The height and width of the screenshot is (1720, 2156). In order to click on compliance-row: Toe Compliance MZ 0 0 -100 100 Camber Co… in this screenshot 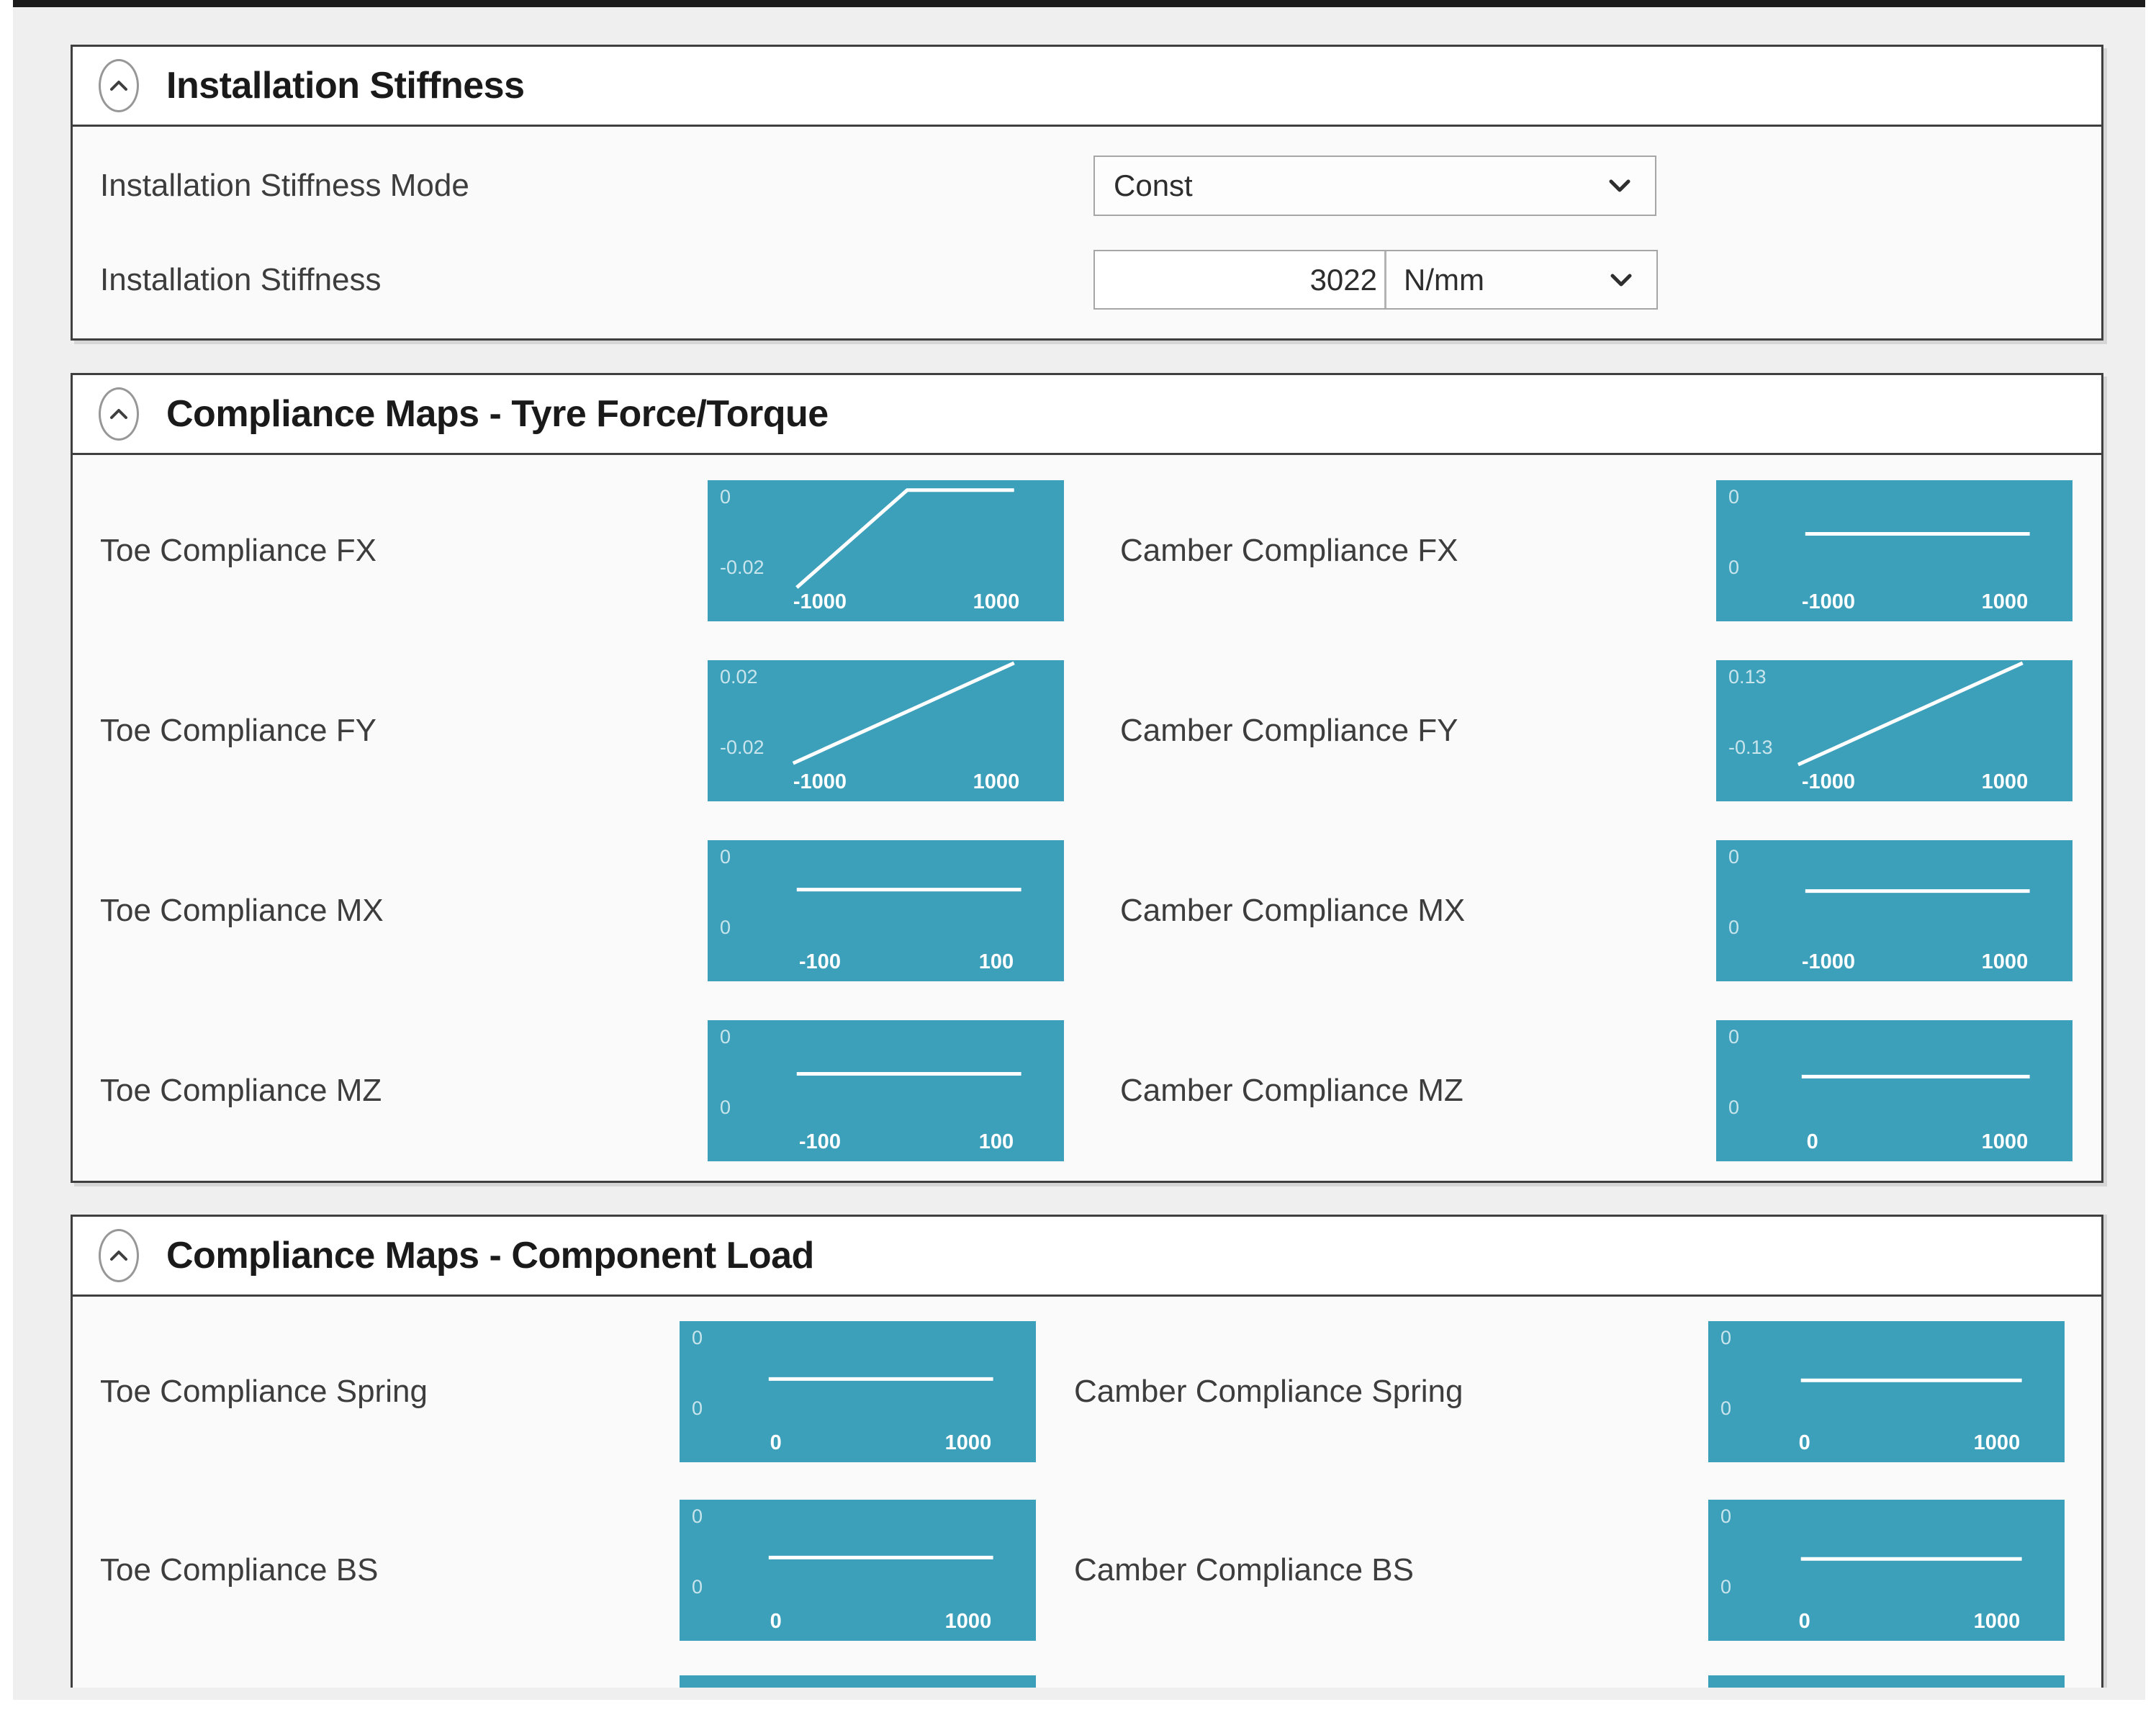, I will do `click(1087, 1090)`.